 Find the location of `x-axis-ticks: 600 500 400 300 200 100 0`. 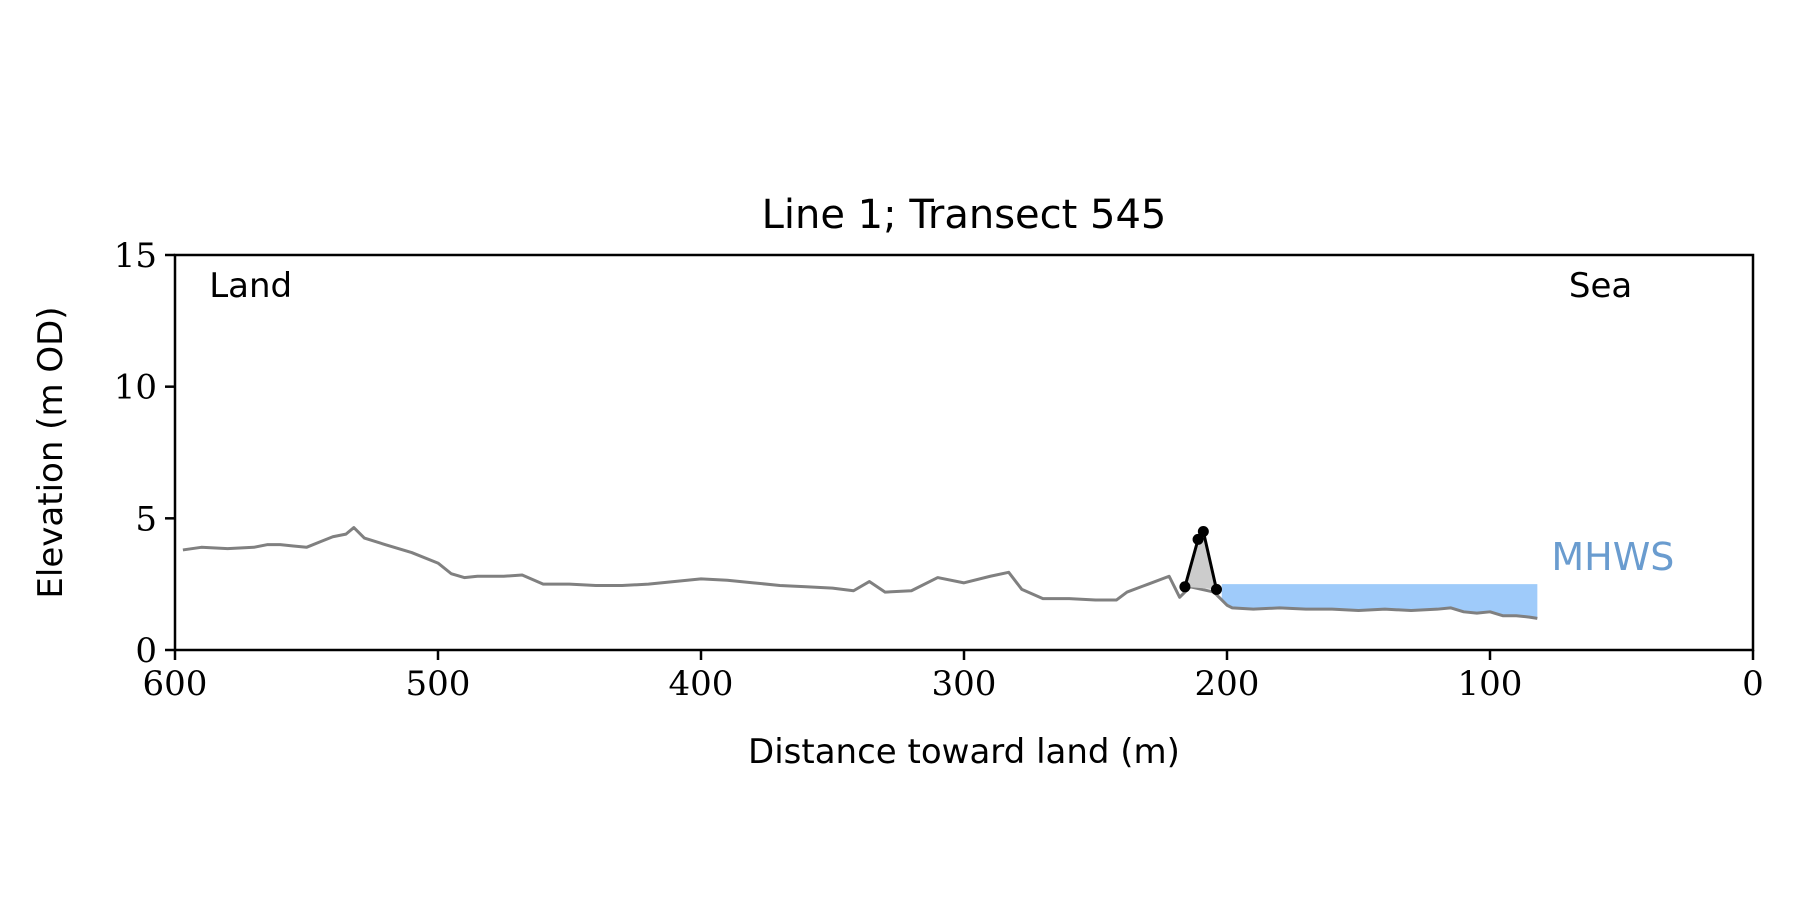

x-axis-ticks: 600 500 400 300 200 100 0 is located at coordinates (953, 677).